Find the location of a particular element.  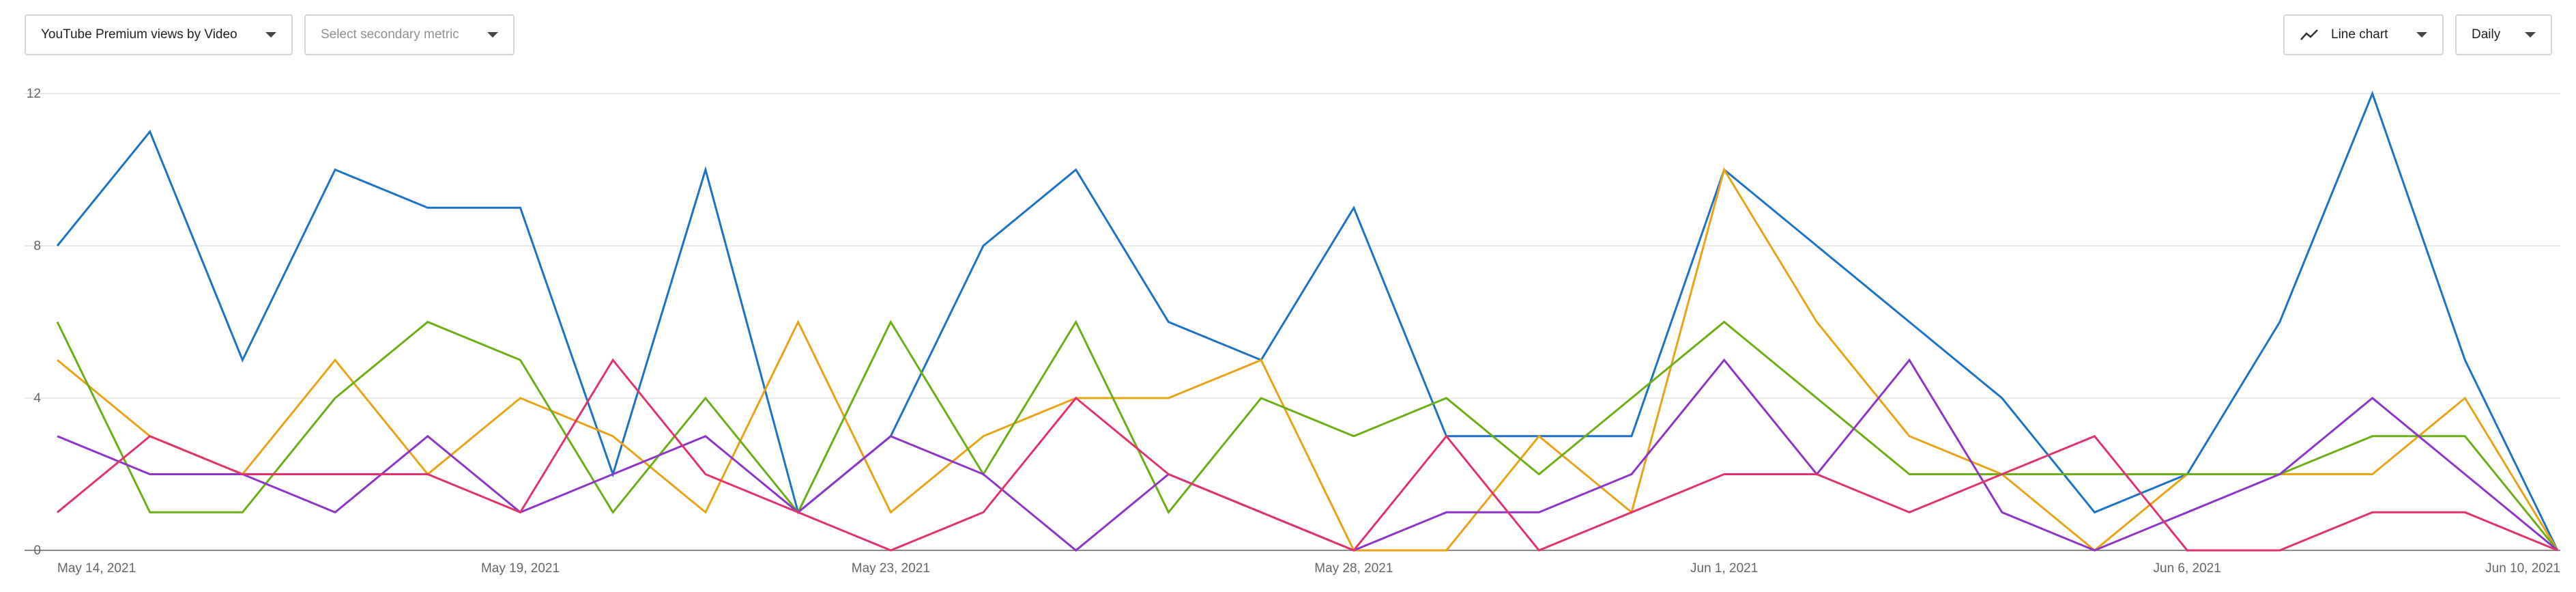

x-tick-label: Jun 6, 2021 is located at coordinates (2187, 568).